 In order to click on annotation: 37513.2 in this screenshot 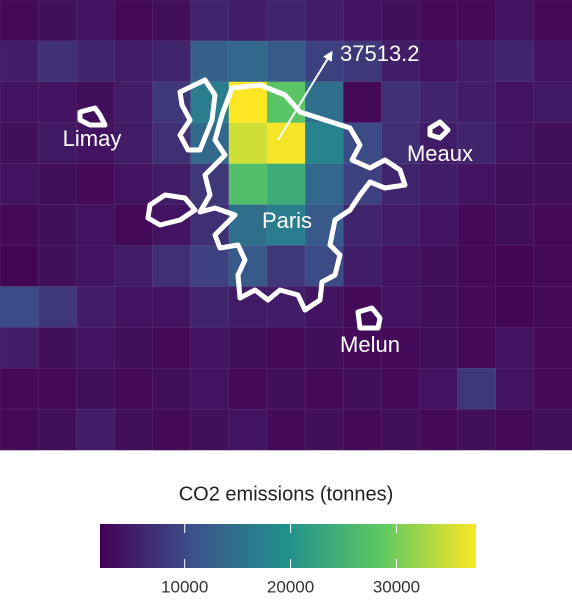, I will do `click(380, 53)`.